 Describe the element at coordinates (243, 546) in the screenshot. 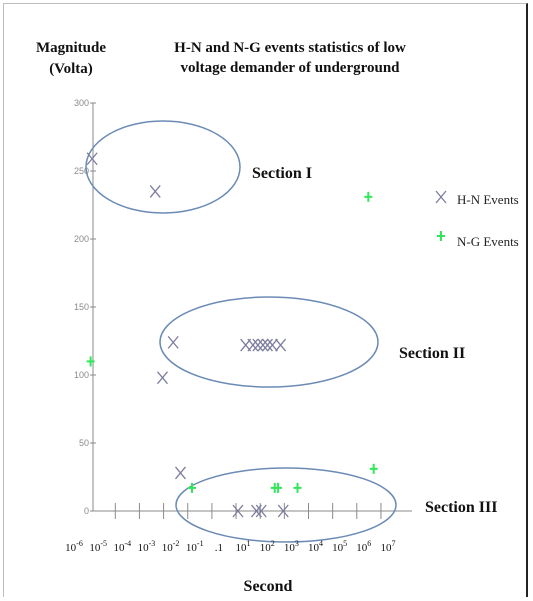

I see `x-tick-label: 10¹` at that location.